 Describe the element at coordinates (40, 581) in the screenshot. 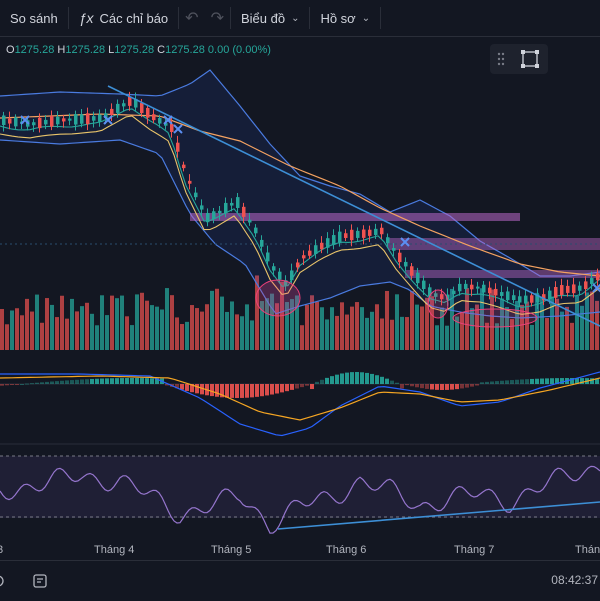

I see `replay-icon` at that location.